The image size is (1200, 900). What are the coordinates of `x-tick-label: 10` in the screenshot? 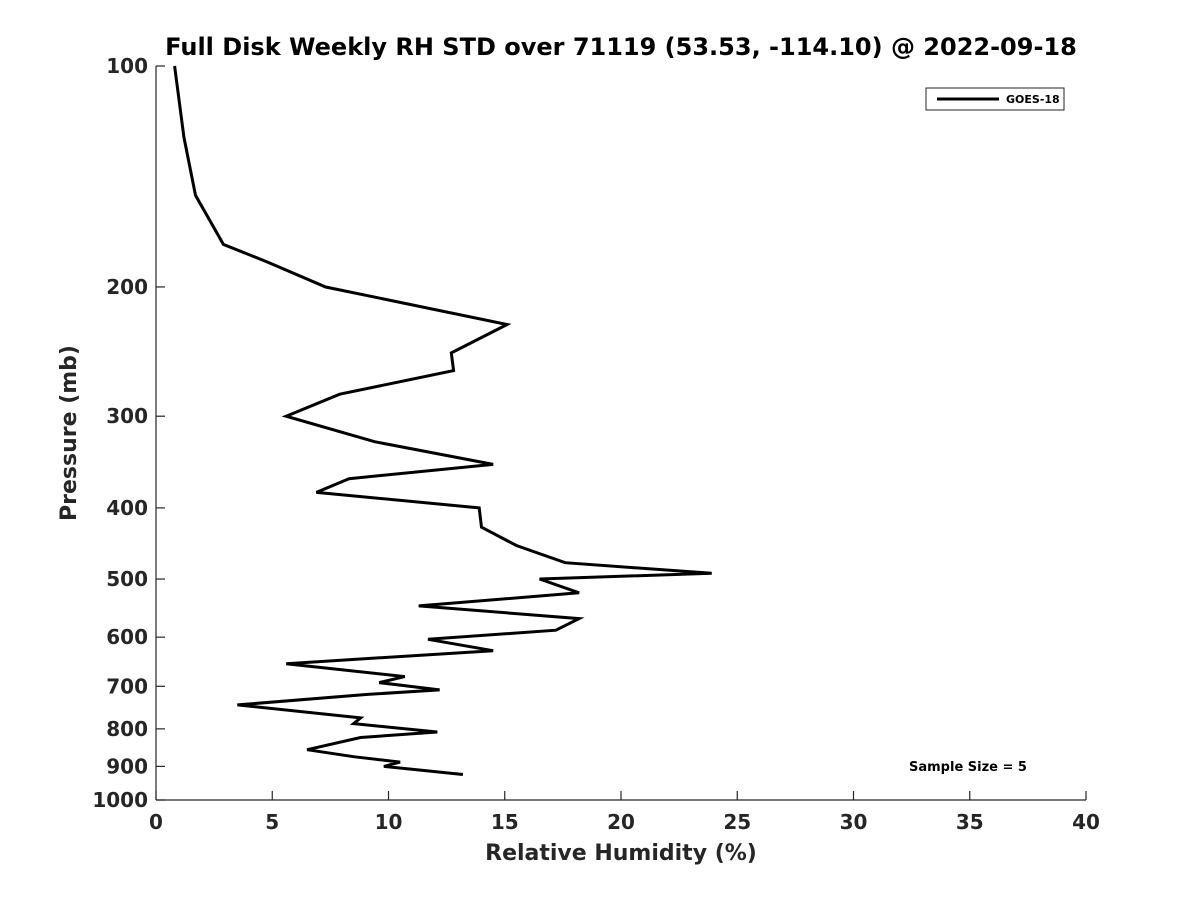 It's located at (389, 822).